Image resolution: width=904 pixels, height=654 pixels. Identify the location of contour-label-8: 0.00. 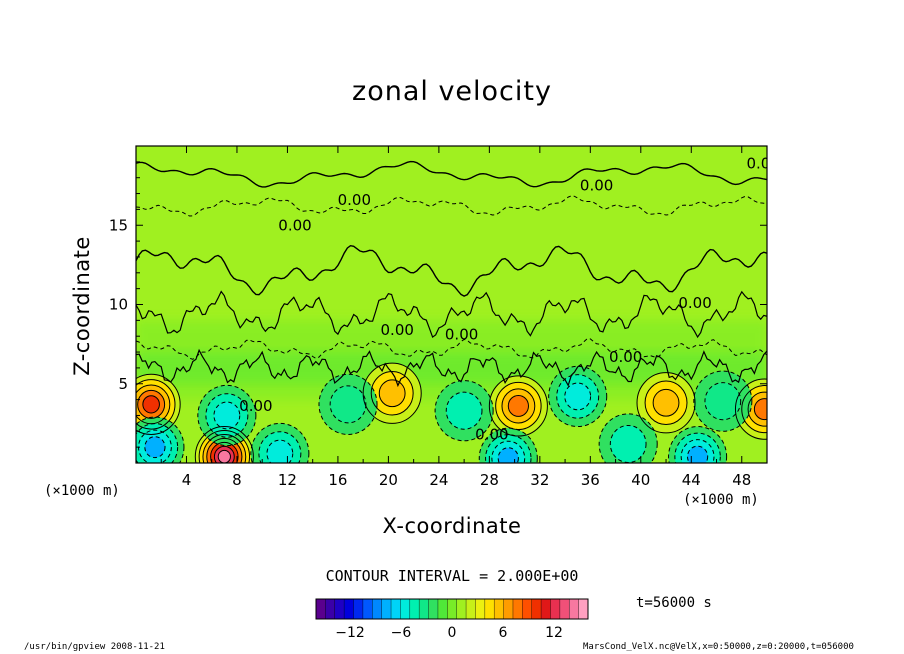
(255, 406).